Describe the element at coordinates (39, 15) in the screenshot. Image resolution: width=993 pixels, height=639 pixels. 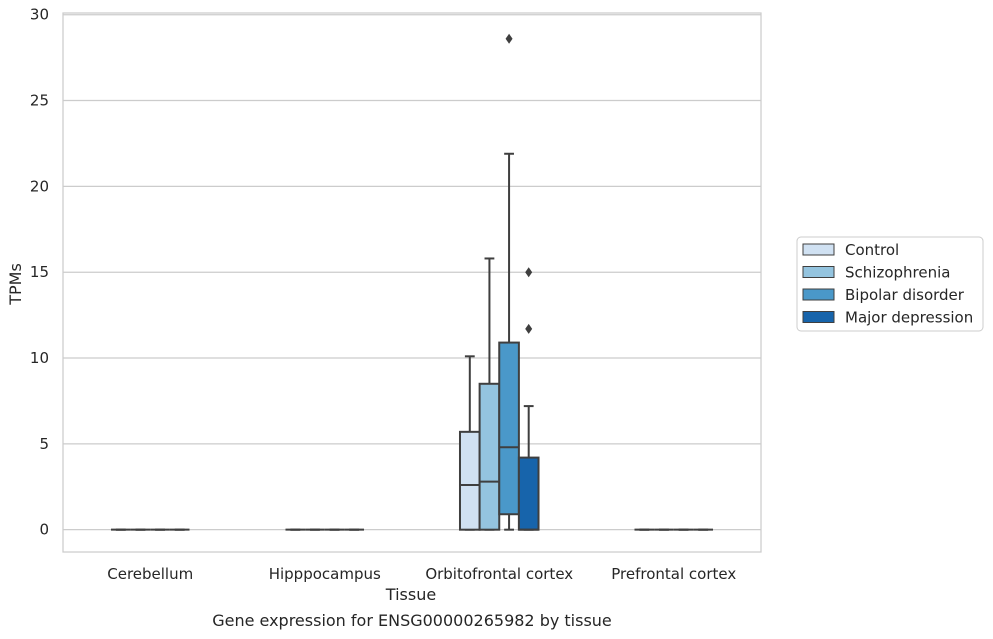
I see `y-tick-label-30: 30` at that location.